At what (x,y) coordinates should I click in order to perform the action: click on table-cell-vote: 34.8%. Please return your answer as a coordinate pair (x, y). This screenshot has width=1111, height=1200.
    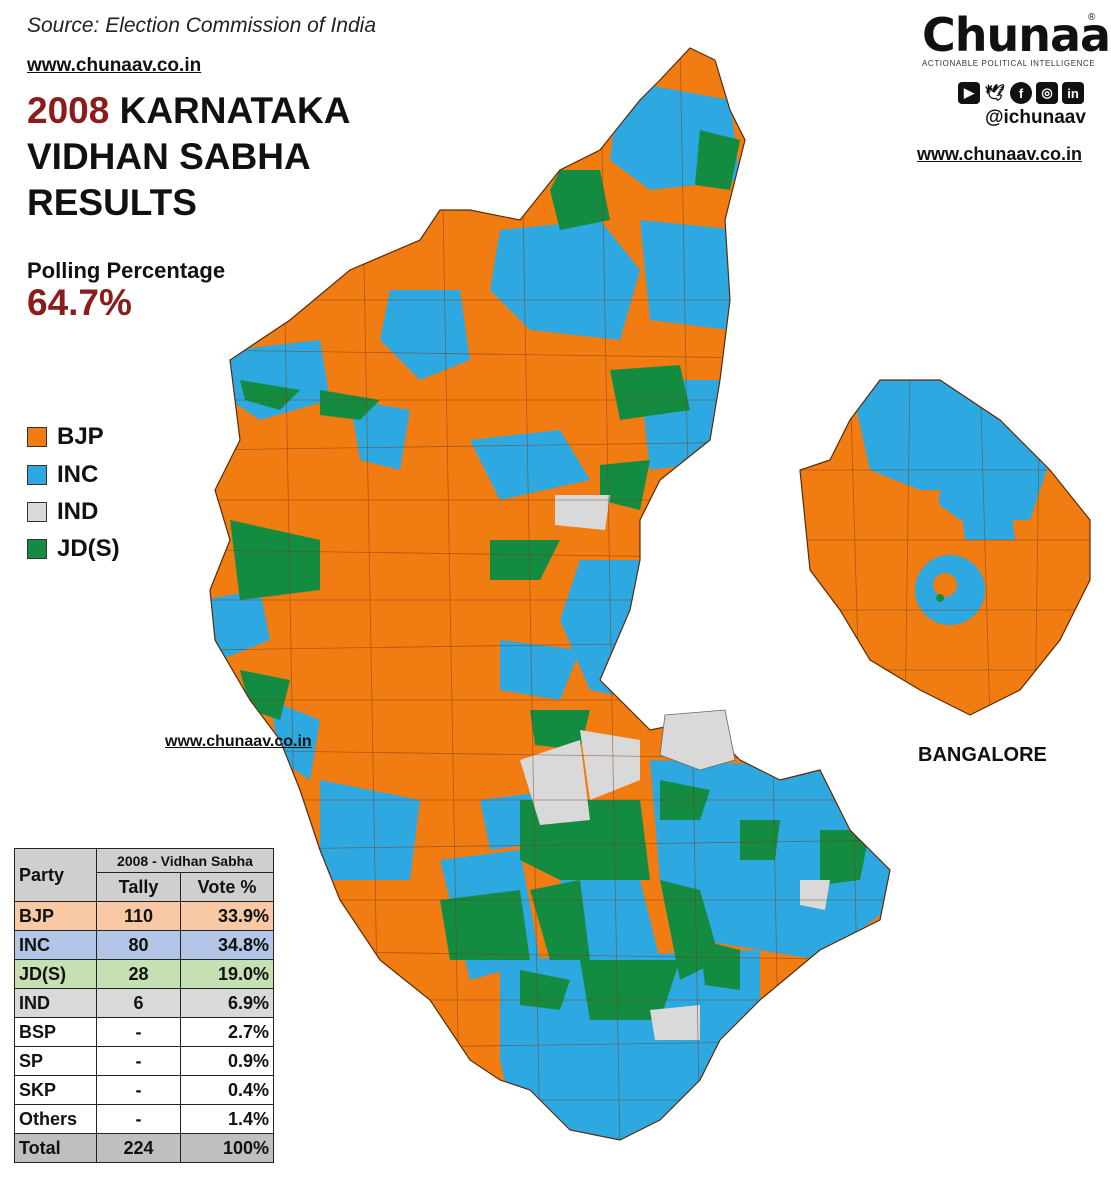
    Looking at the image, I should click on (227, 945).